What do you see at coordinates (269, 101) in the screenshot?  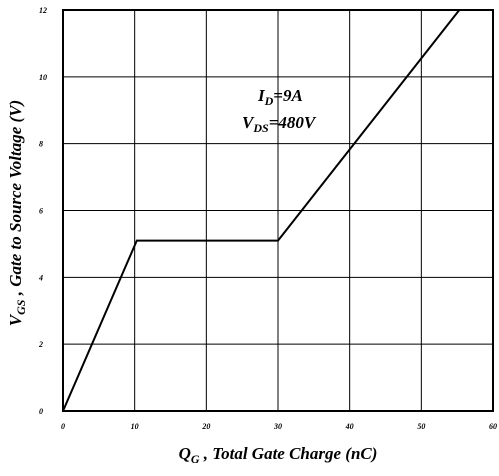 I see `annotation-drain-current-sub: D` at bounding box center [269, 101].